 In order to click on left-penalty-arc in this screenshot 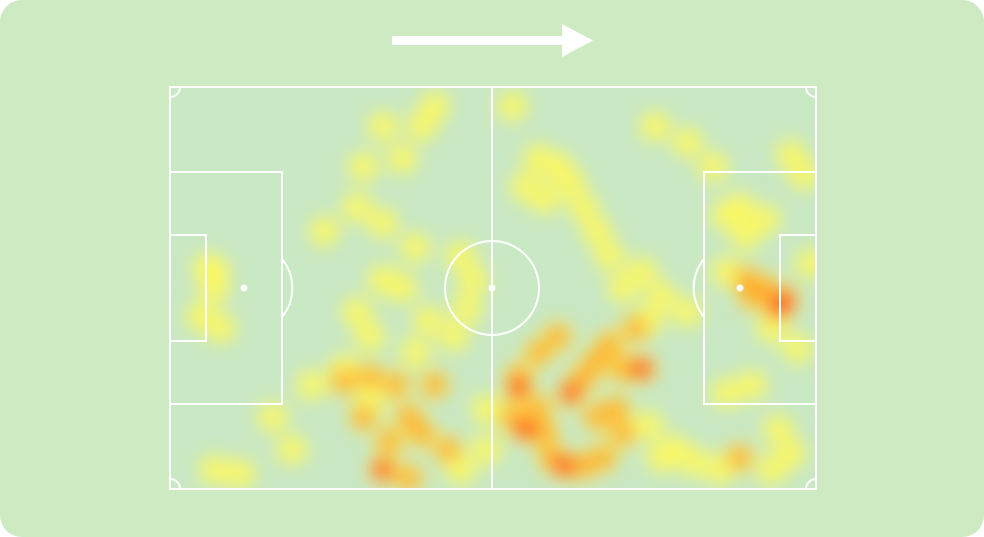, I will do `click(287, 288)`.